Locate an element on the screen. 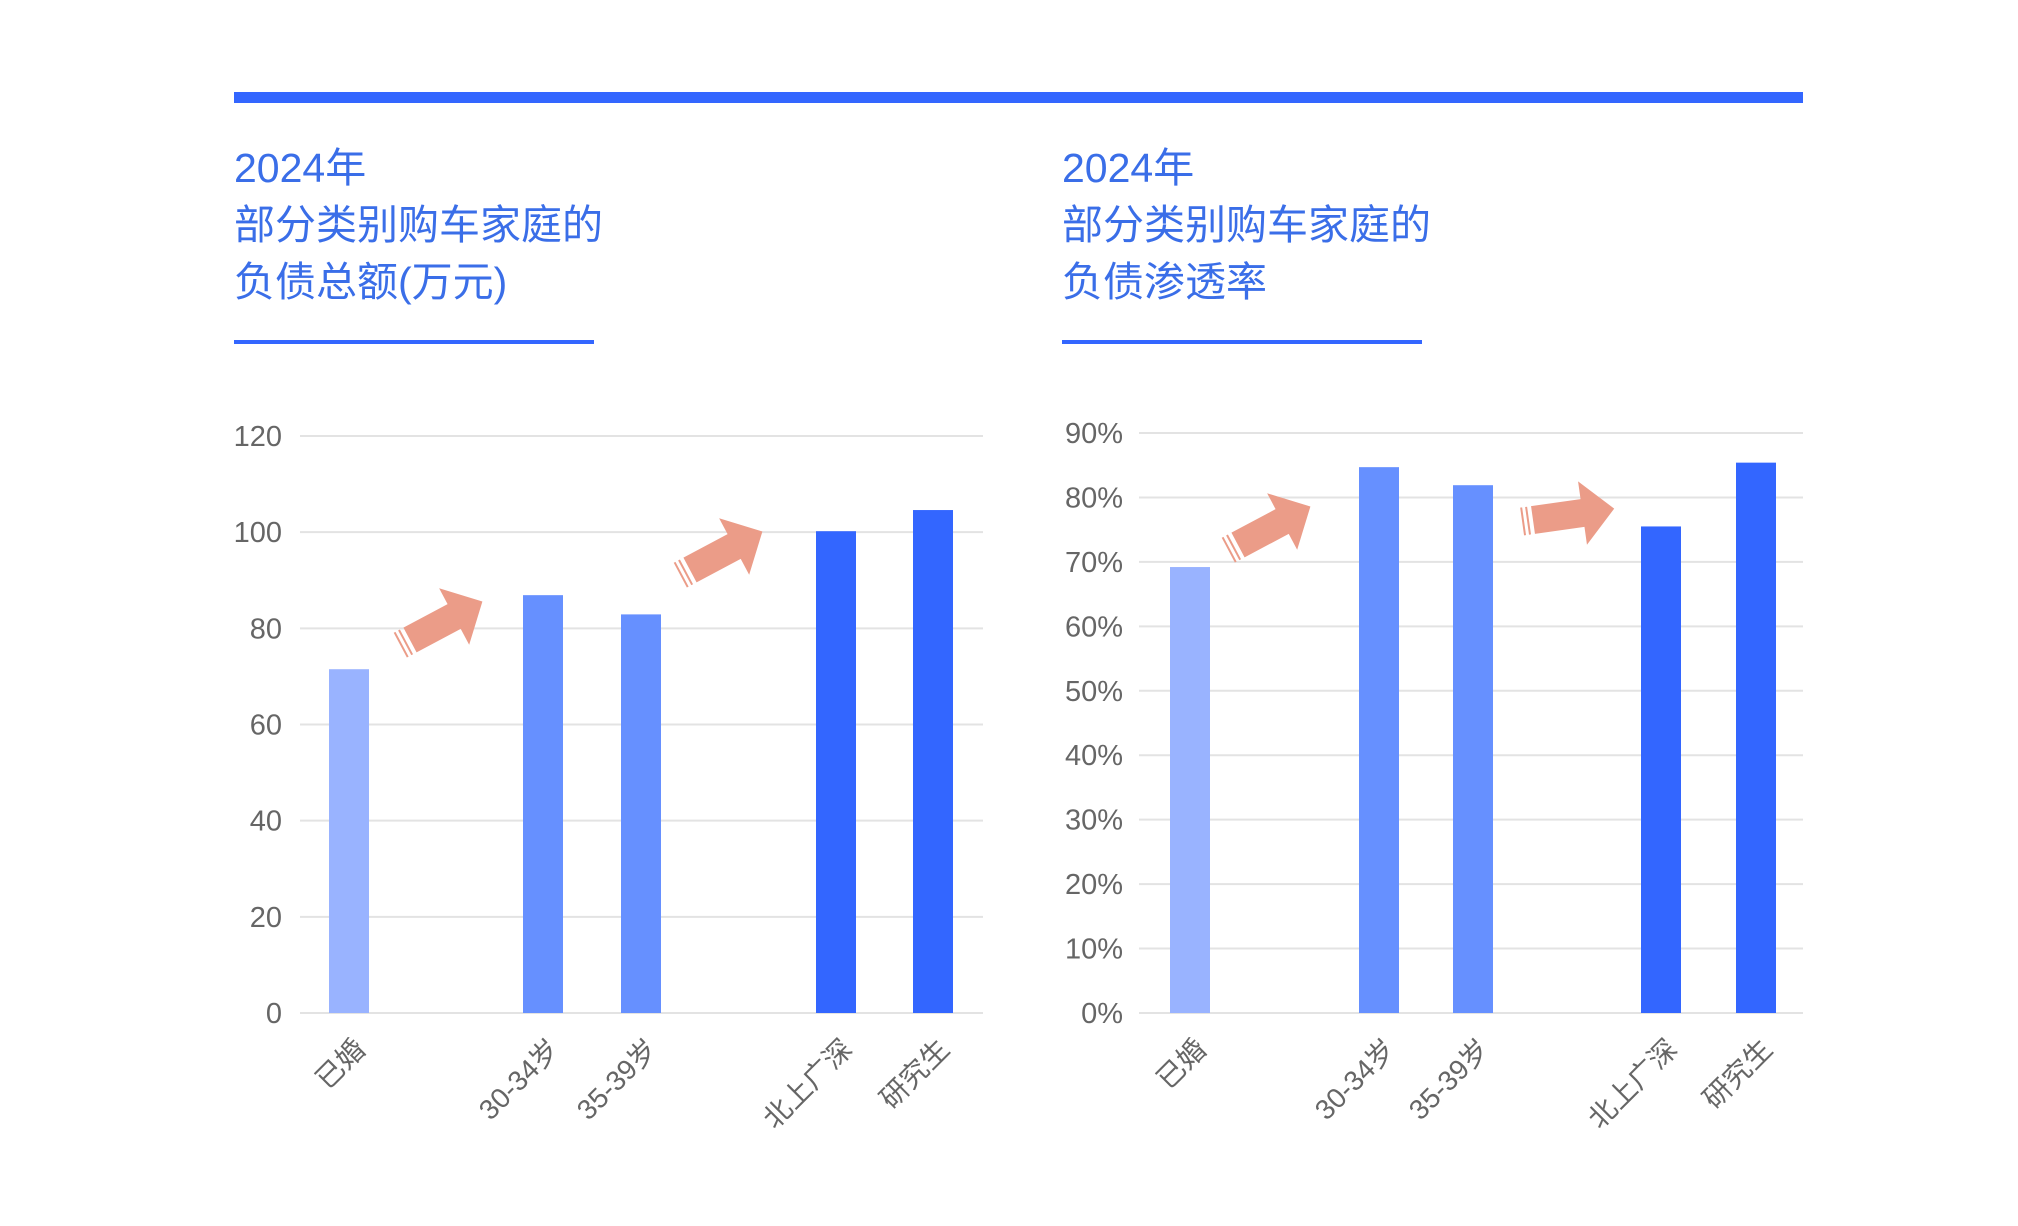  y-tick-label: 80 is located at coordinates (266, 629).